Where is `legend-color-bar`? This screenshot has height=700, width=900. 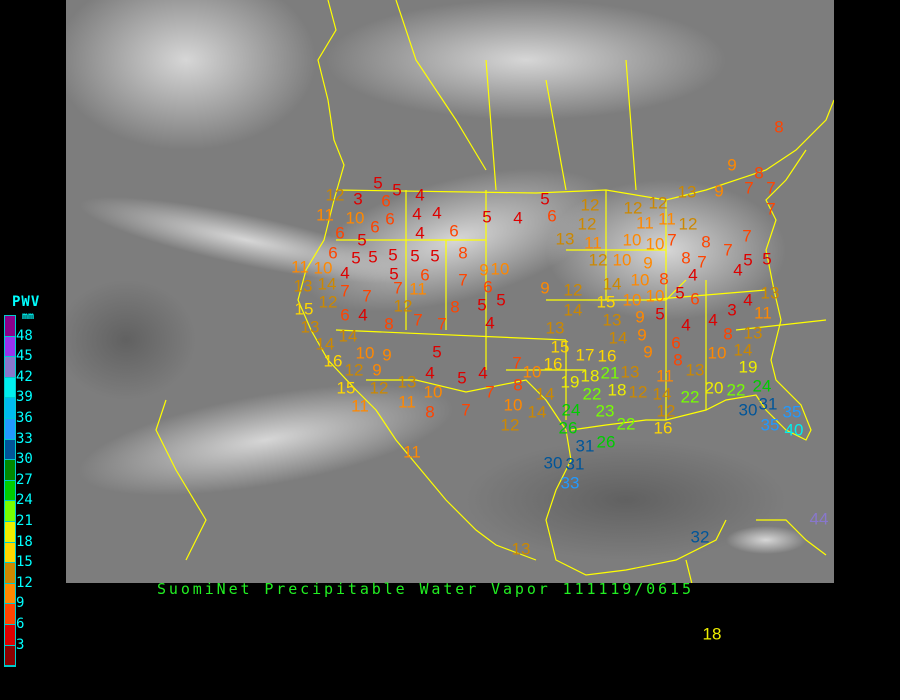 legend-color-bar is located at coordinates (10, 491).